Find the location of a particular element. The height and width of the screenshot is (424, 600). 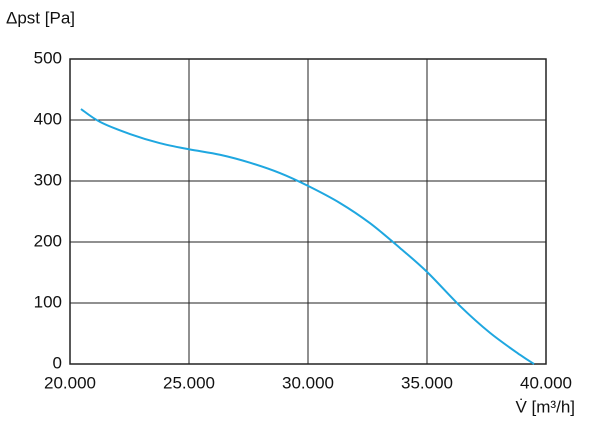

x-tick-label: 20.000 is located at coordinates (70, 382).